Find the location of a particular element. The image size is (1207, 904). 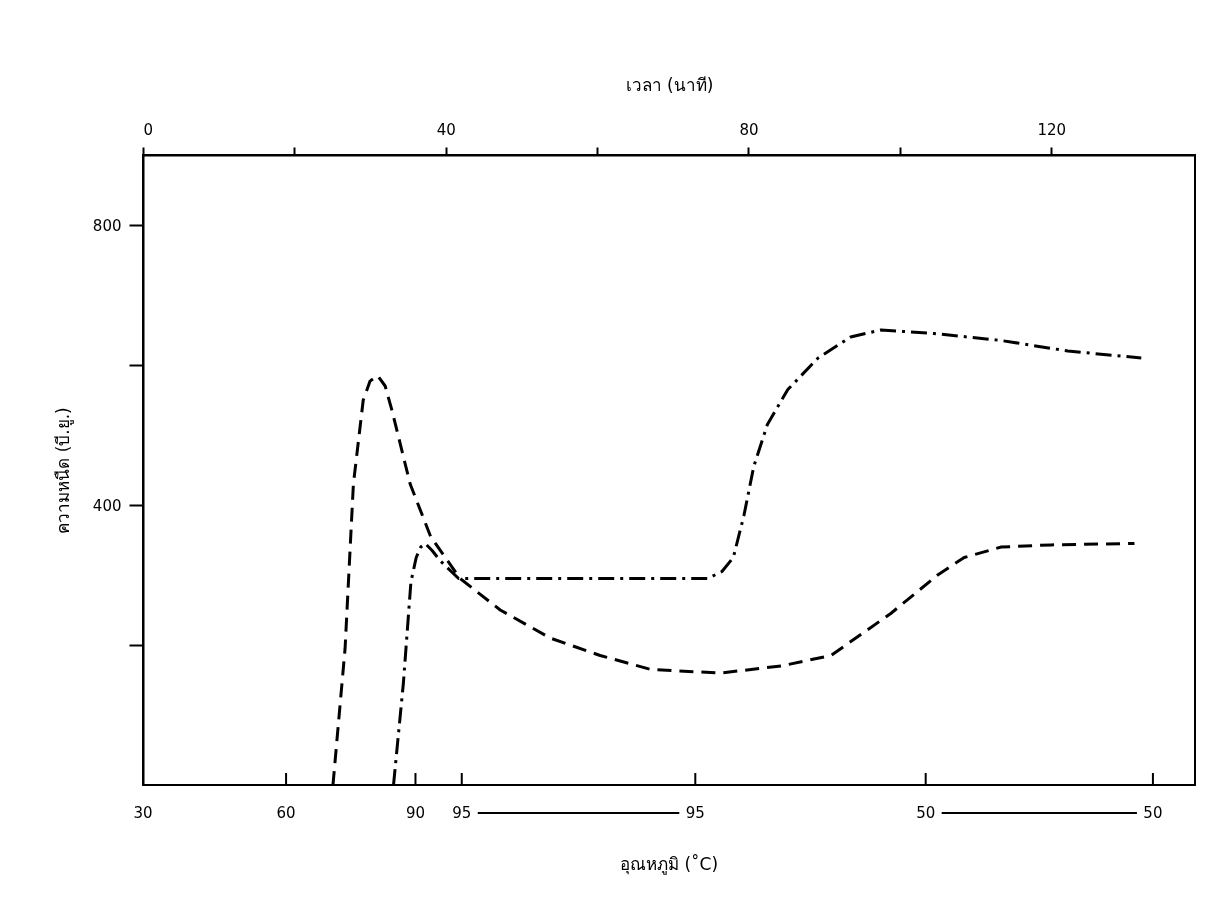

text: 60 is located at coordinates (286, 813).